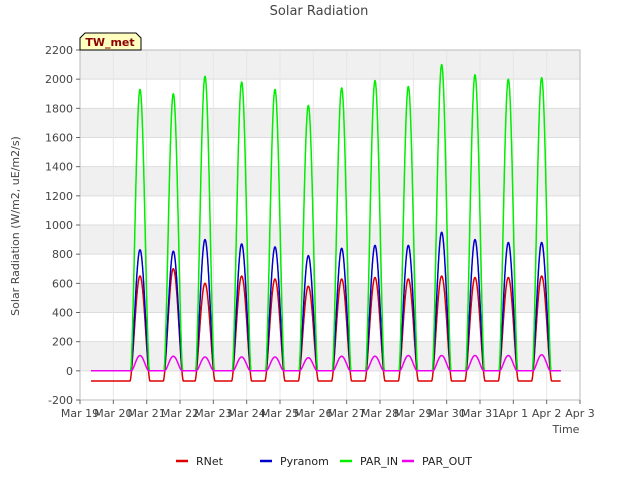  What do you see at coordinates (413, 413) in the screenshot?
I see `x-tick-label: Mar 29` at bounding box center [413, 413].